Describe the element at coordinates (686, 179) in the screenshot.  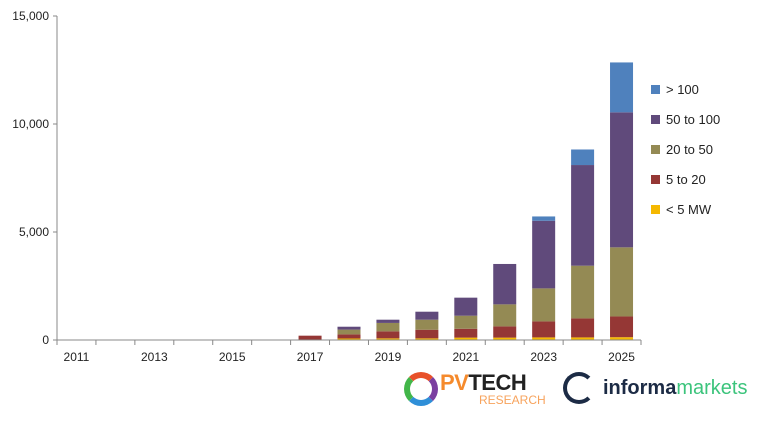
I see `legend-label: 5 to 20` at that location.